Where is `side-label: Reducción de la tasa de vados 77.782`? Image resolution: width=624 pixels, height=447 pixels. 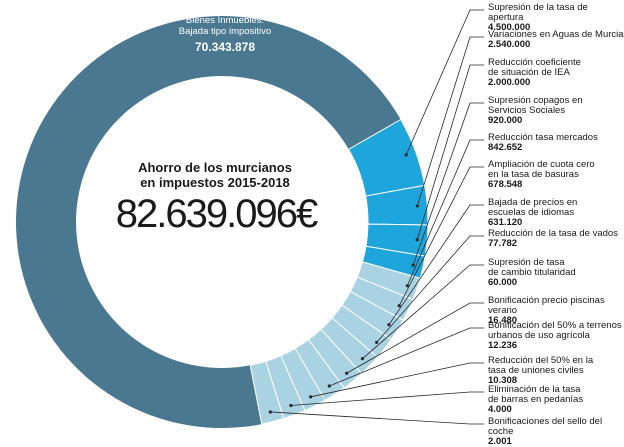
side-label: Reducción de la tasa de vados 77.782 is located at coordinates (556, 239).